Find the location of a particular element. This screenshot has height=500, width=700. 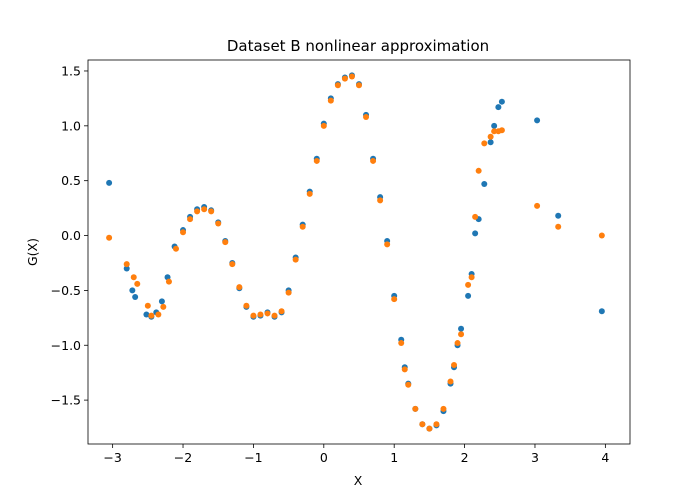

x-tick-label: 2 is located at coordinates (465, 457).